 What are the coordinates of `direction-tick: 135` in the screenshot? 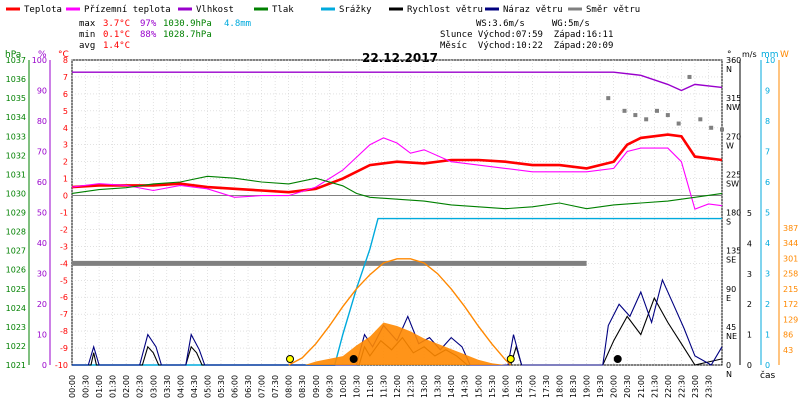 It's located at (733, 251).